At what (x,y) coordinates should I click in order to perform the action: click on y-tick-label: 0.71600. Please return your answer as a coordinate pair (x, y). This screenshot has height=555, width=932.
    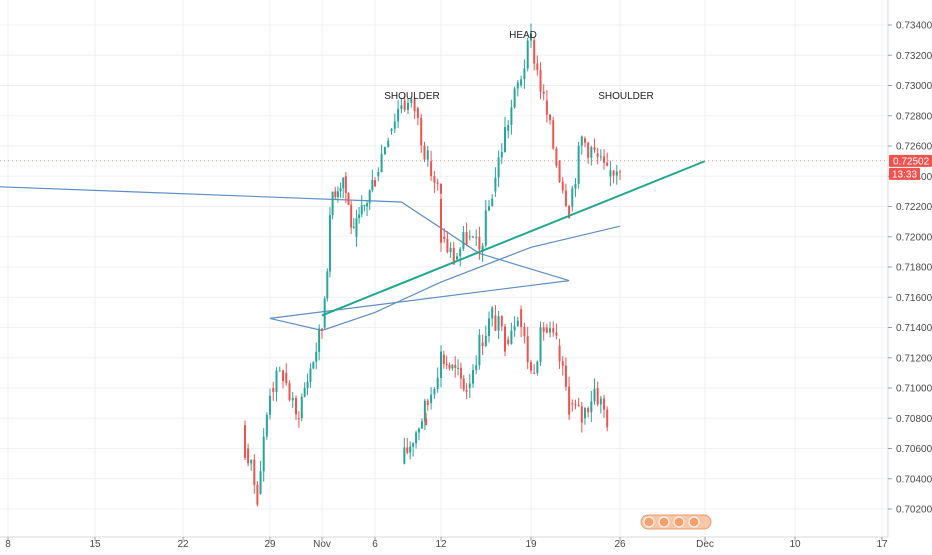
    Looking at the image, I should click on (914, 298).